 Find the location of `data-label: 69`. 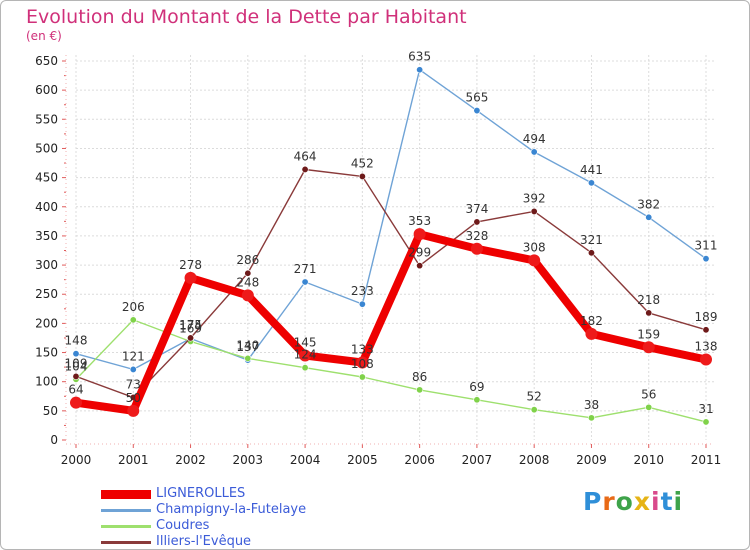

data-label: 69 is located at coordinates (476, 387).